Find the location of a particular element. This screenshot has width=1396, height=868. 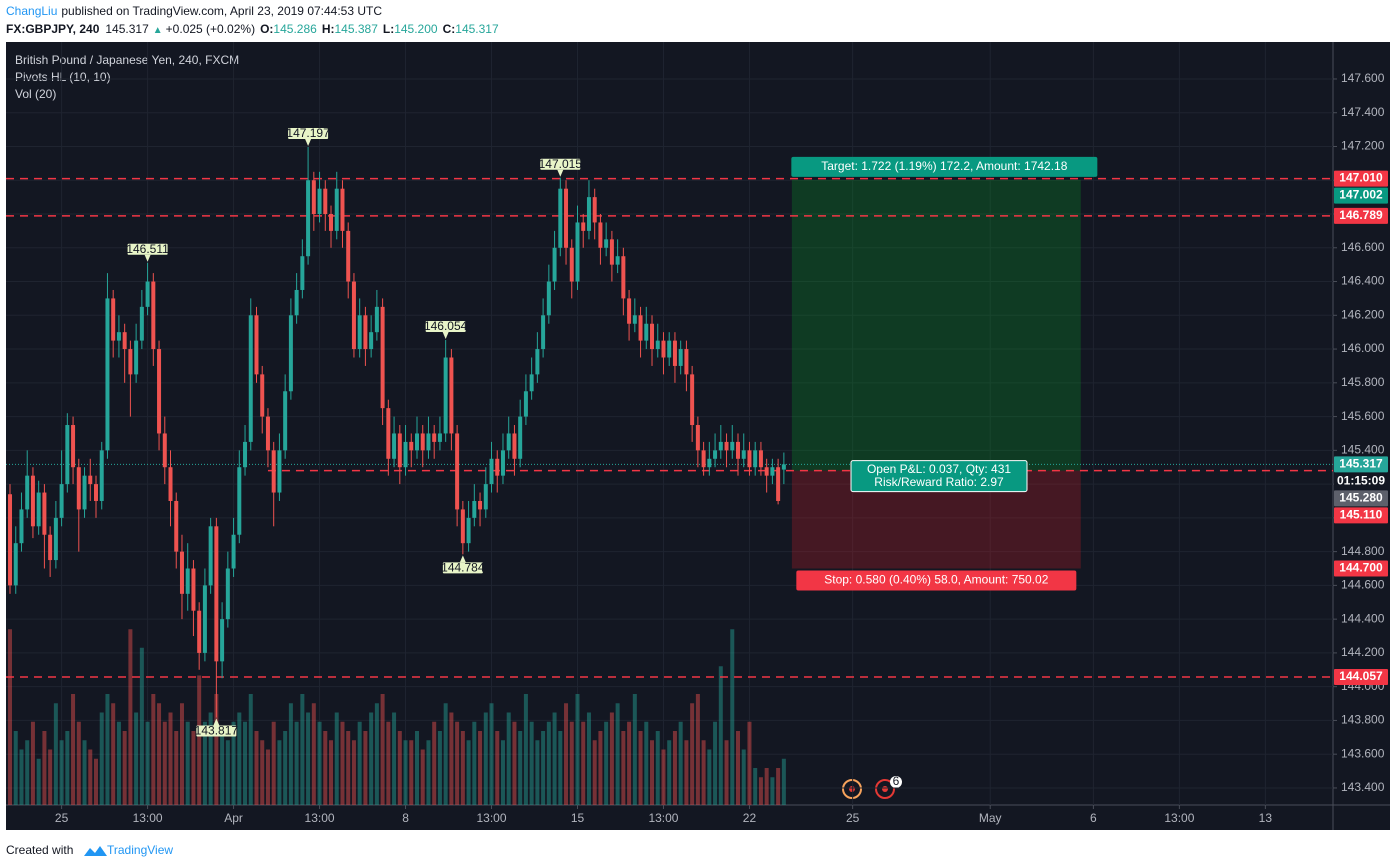

price-tag-label: 01:15:09 is located at coordinates (1361, 481).